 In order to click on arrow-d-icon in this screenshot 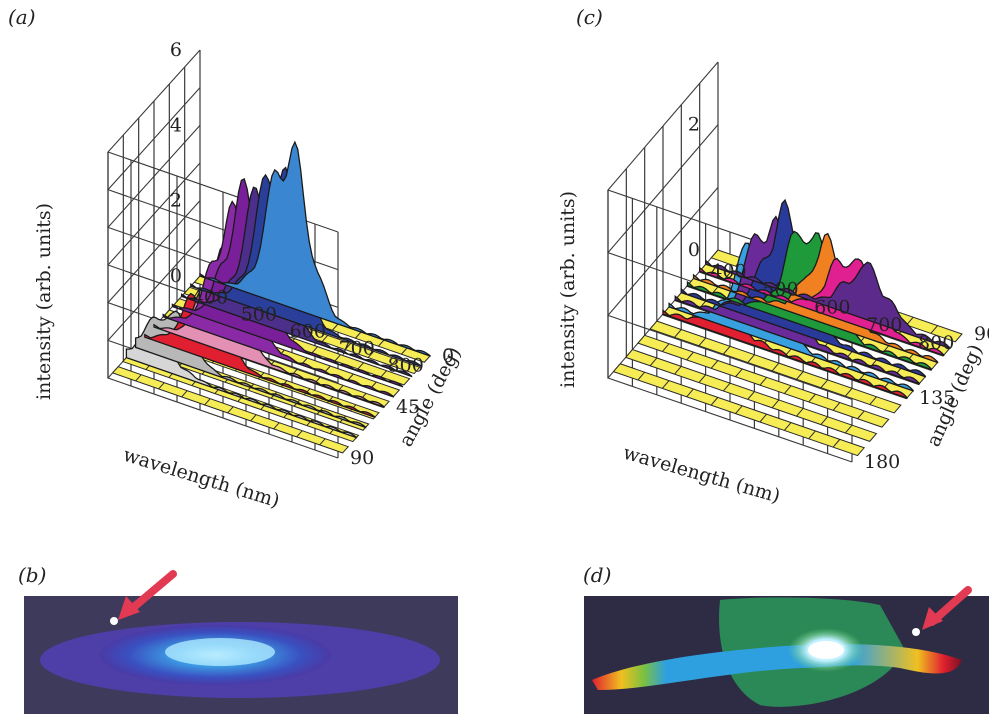, I will do `click(947, 608)`.